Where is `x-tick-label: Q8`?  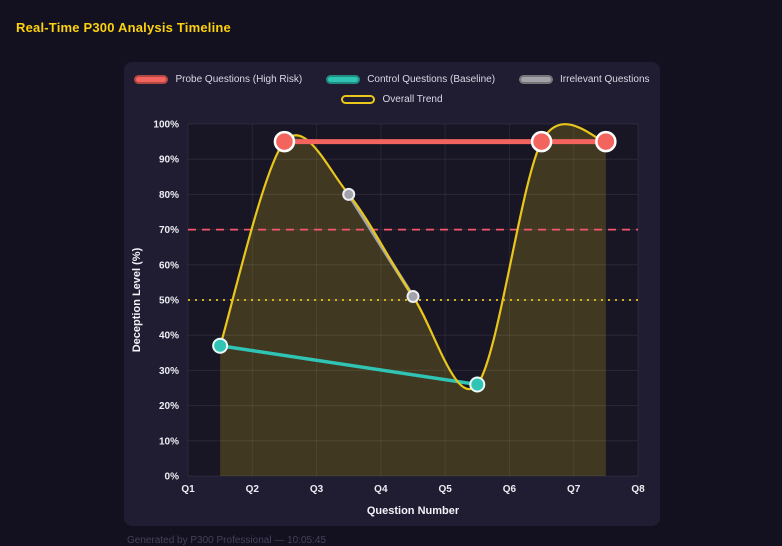
x-tick-label: Q8 is located at coordinates (638, 489).